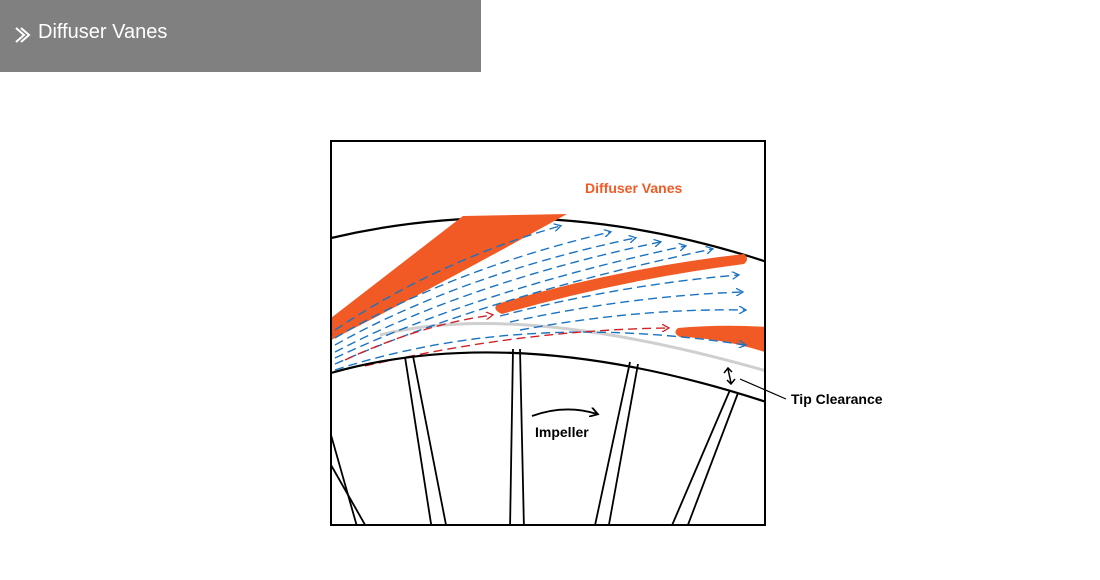  I want to click on diffuser-wall, so click(548, 239).